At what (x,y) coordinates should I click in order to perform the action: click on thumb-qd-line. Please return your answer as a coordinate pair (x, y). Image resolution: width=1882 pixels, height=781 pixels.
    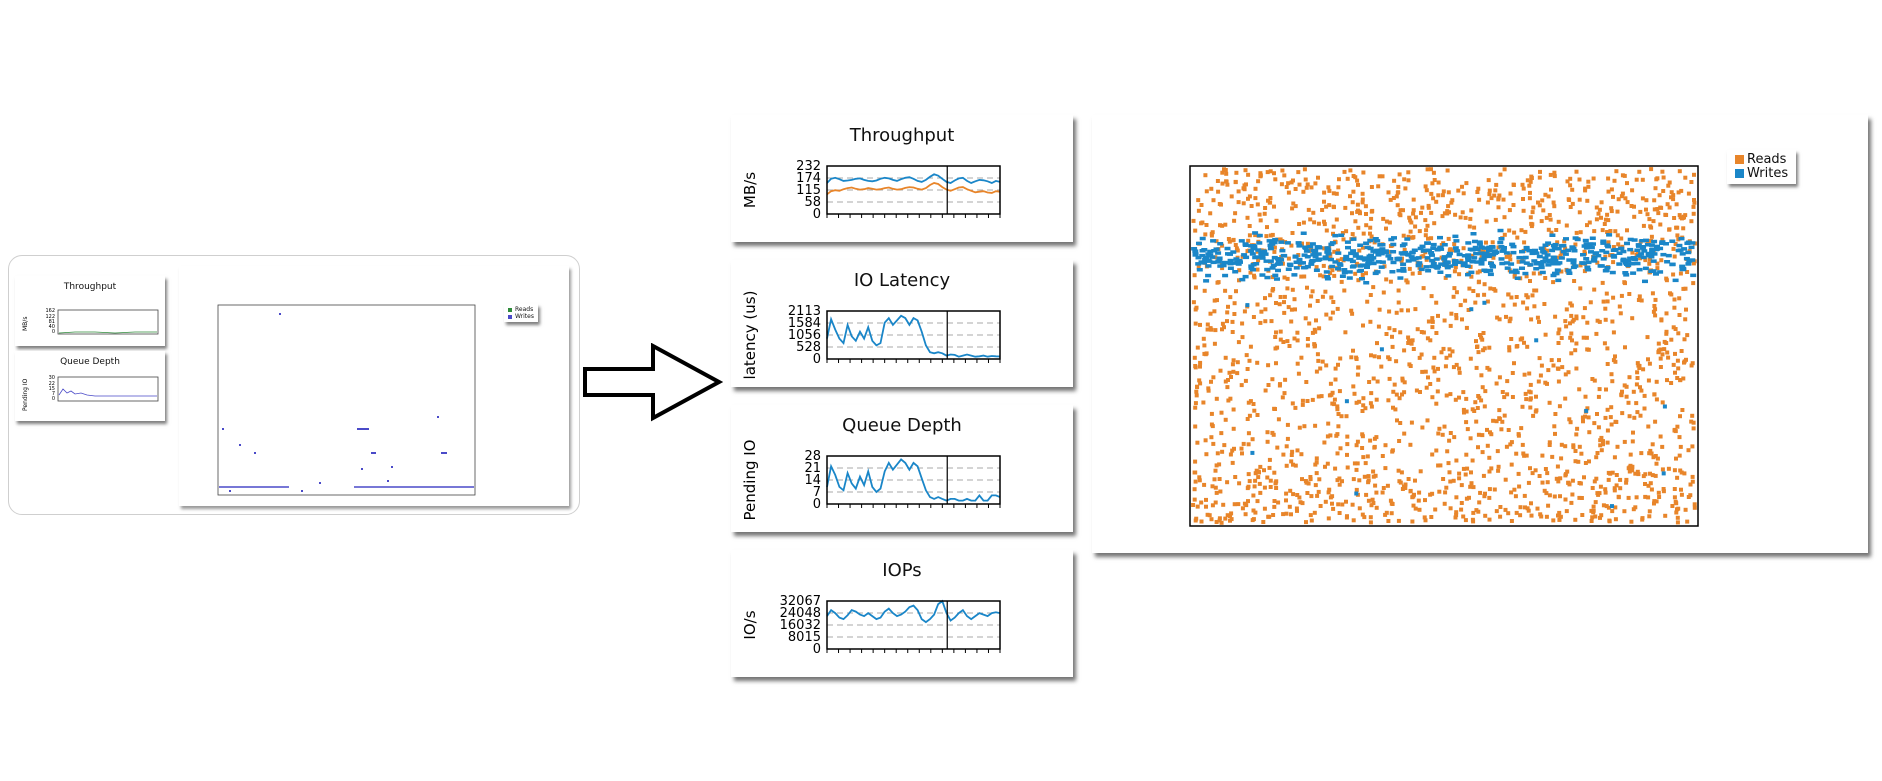
    Looking at the image, I should click on (107, 392).